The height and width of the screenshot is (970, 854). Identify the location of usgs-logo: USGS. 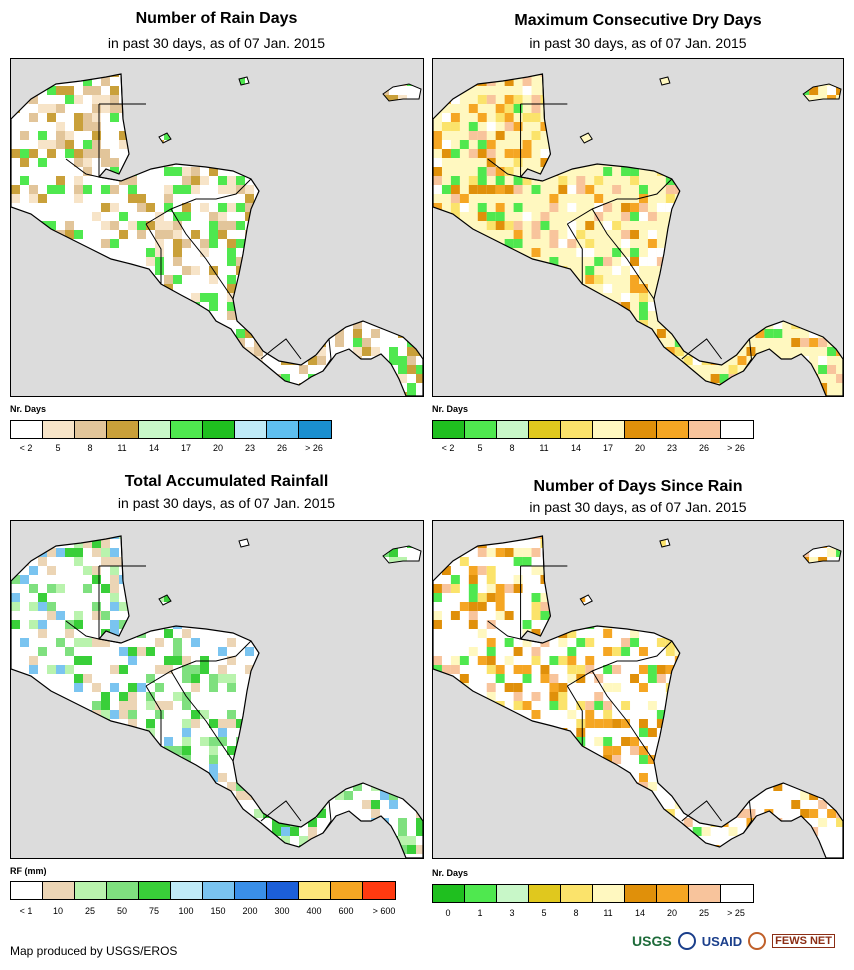
(652, 941).